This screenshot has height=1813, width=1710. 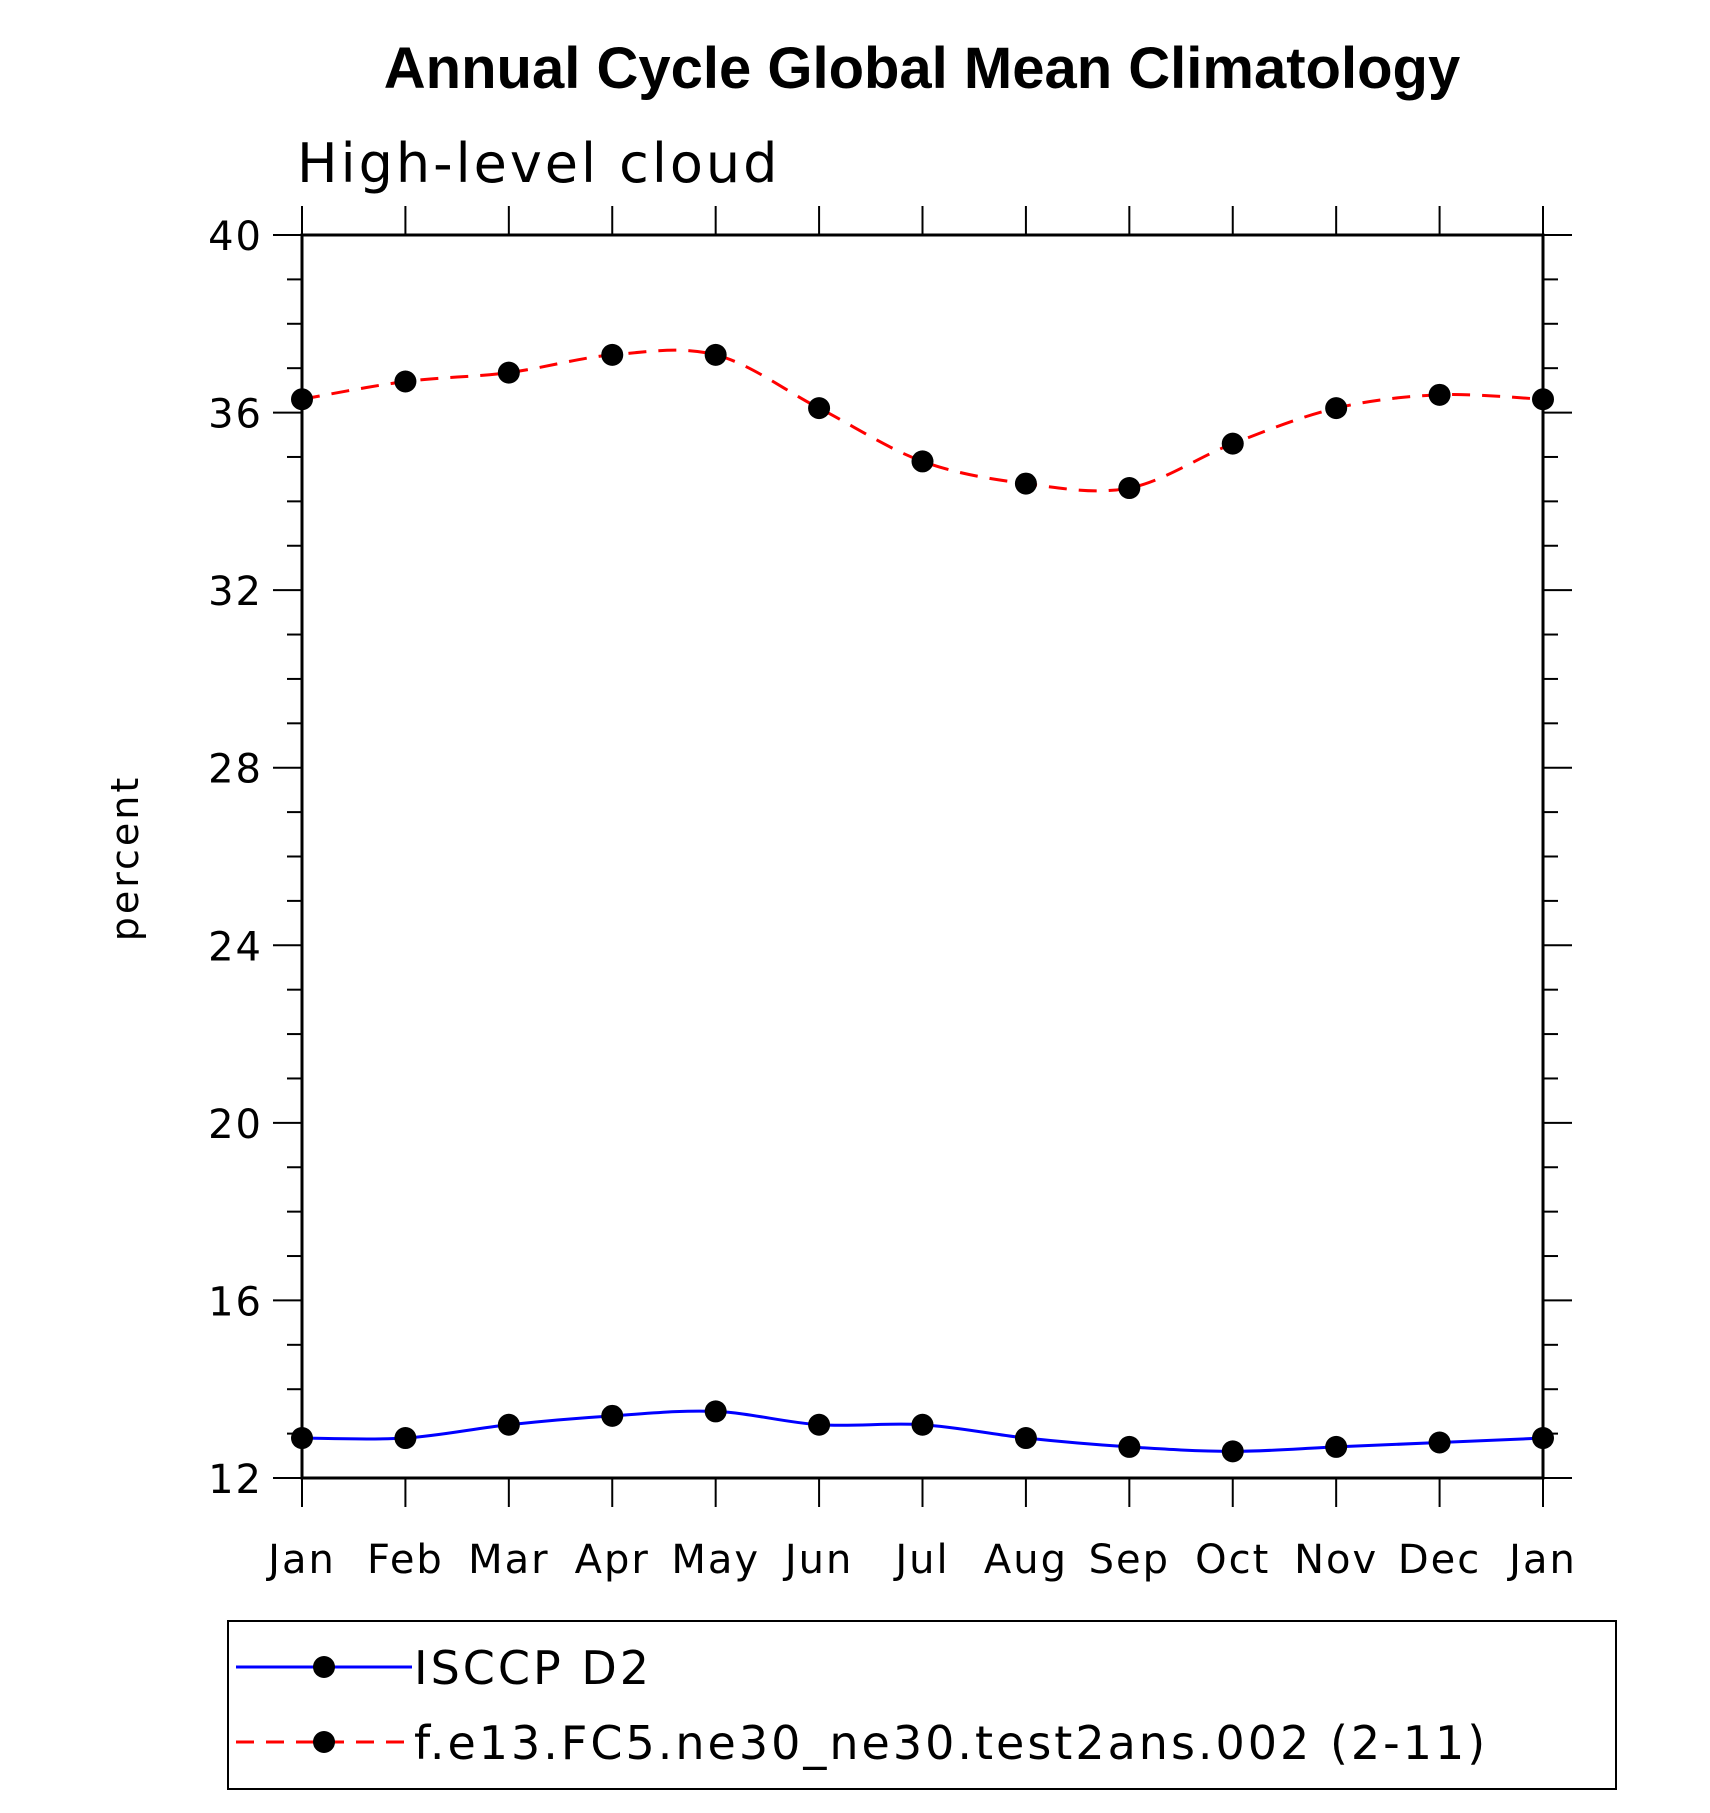 What do you see at coordinates (235, 1125) in the screenshot?
I see `y-tick-label: 20` at bounding box center [235, 1125].